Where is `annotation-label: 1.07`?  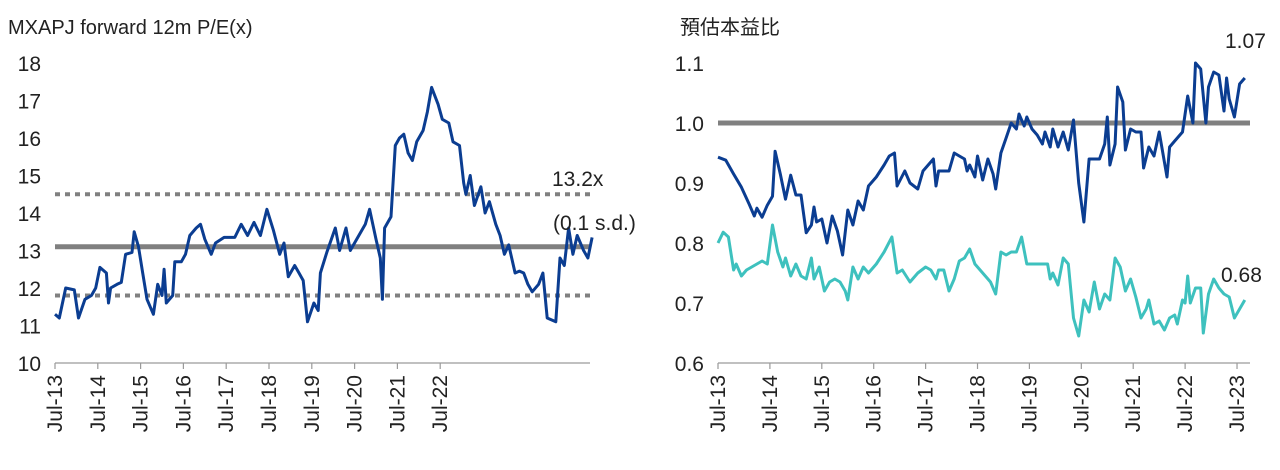
annotation-label: 1.07 is located at coordinates (1245, 41).